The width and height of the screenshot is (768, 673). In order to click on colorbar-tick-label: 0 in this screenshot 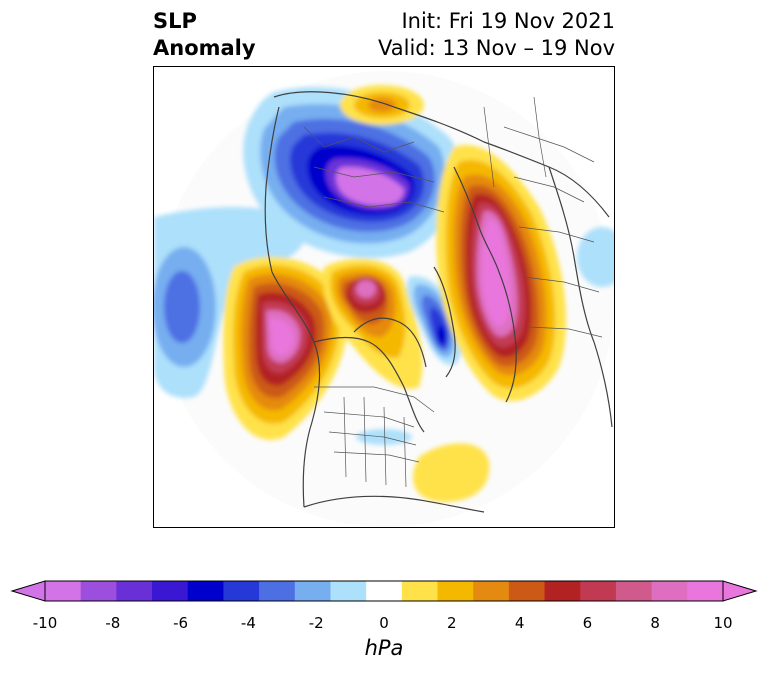, I will do `click(384, 623)`.